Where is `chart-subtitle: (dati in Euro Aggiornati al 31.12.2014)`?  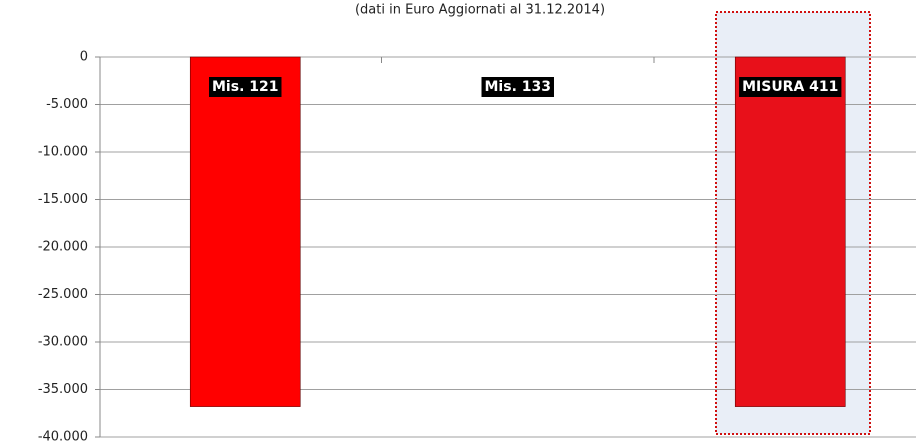
chart-subtitle: (dati in Euro Aggiornati al 31.12.2014) is located at coordinates (480, 10).